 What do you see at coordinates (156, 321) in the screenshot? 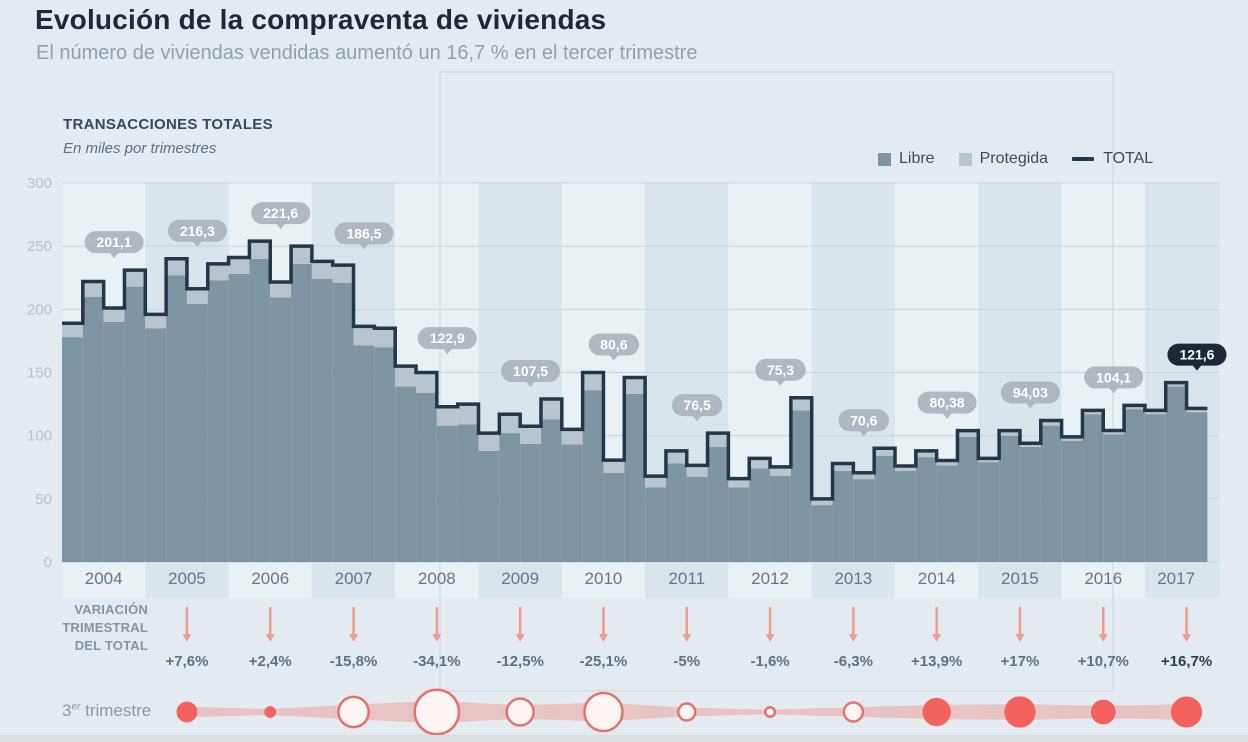
I see `bar-protegida-2005-q1` at bounding box center [156, 321].